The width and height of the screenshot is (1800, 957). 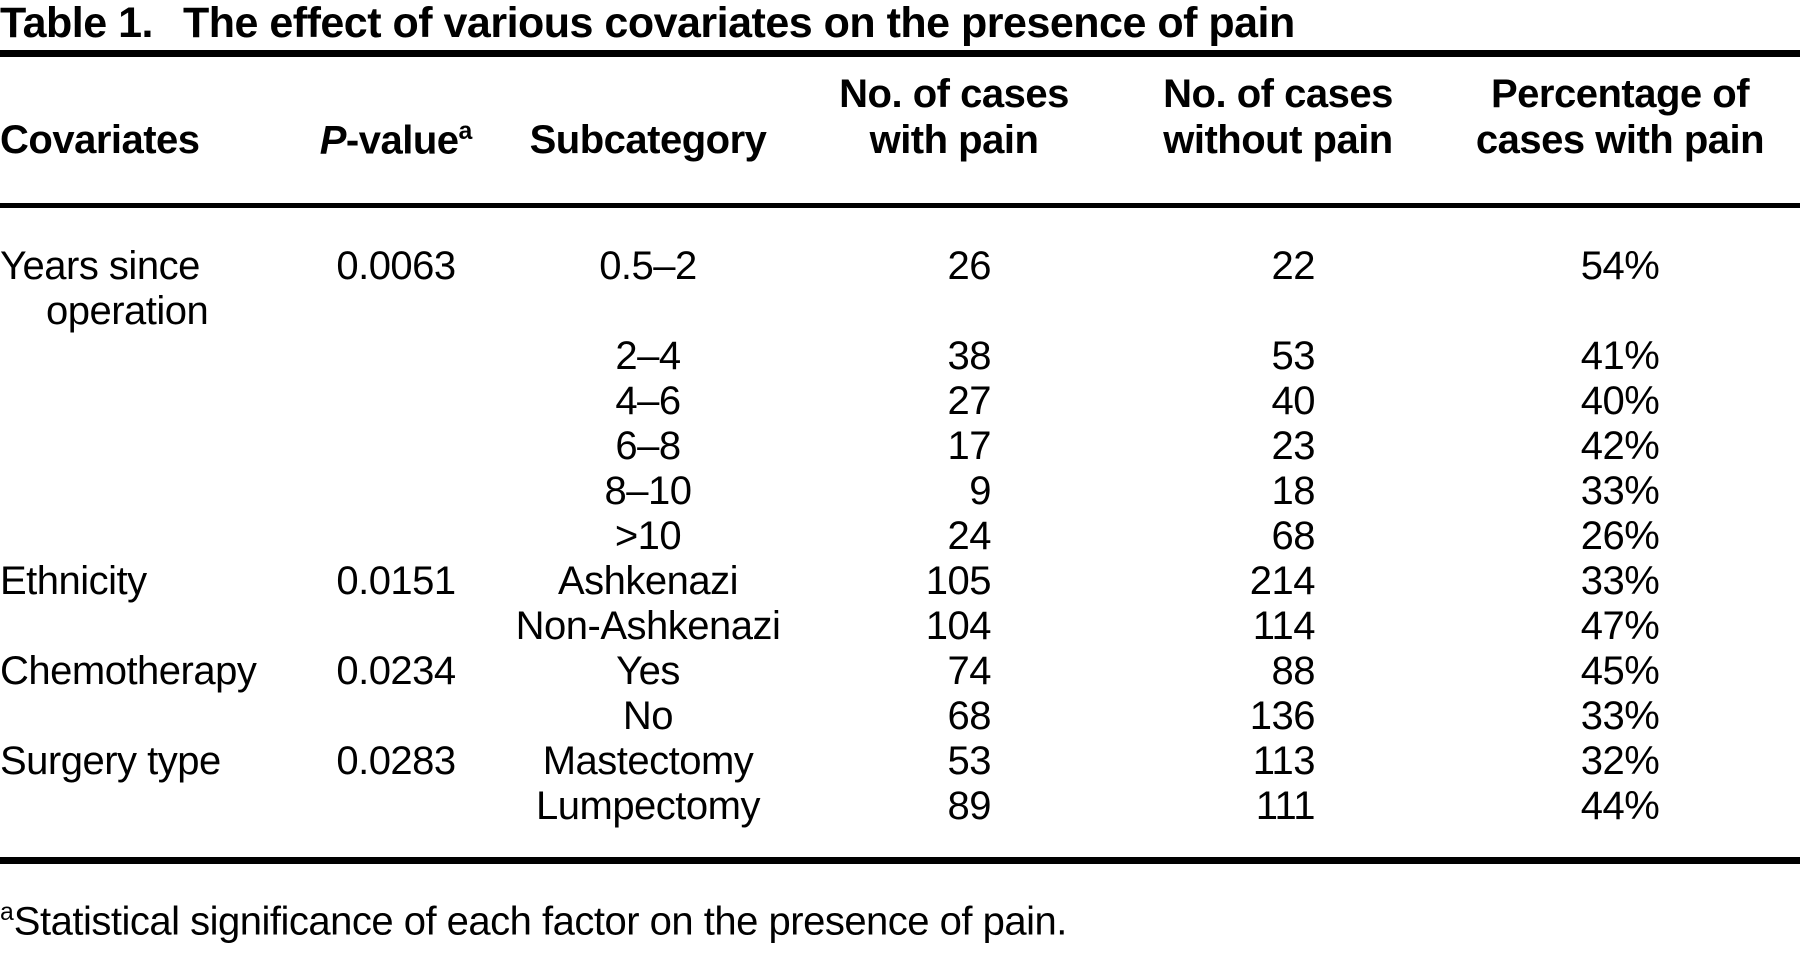 I want to click on without-pain-value: 114, so click(x=1284, y=626).